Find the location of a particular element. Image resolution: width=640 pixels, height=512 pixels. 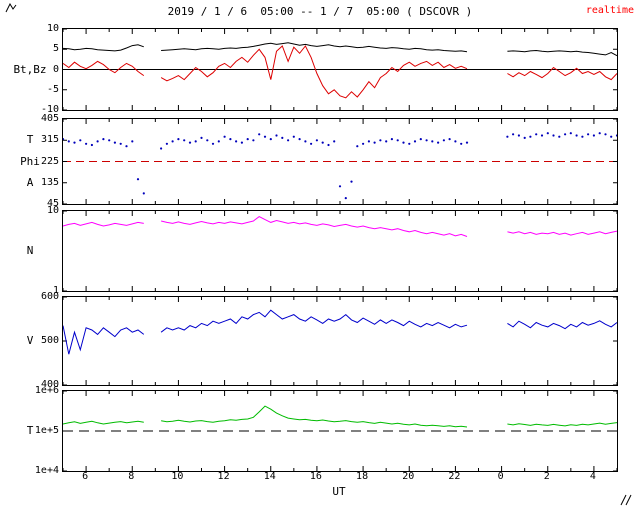

panel-y-label: Phi is located at coordinates (30, 161).